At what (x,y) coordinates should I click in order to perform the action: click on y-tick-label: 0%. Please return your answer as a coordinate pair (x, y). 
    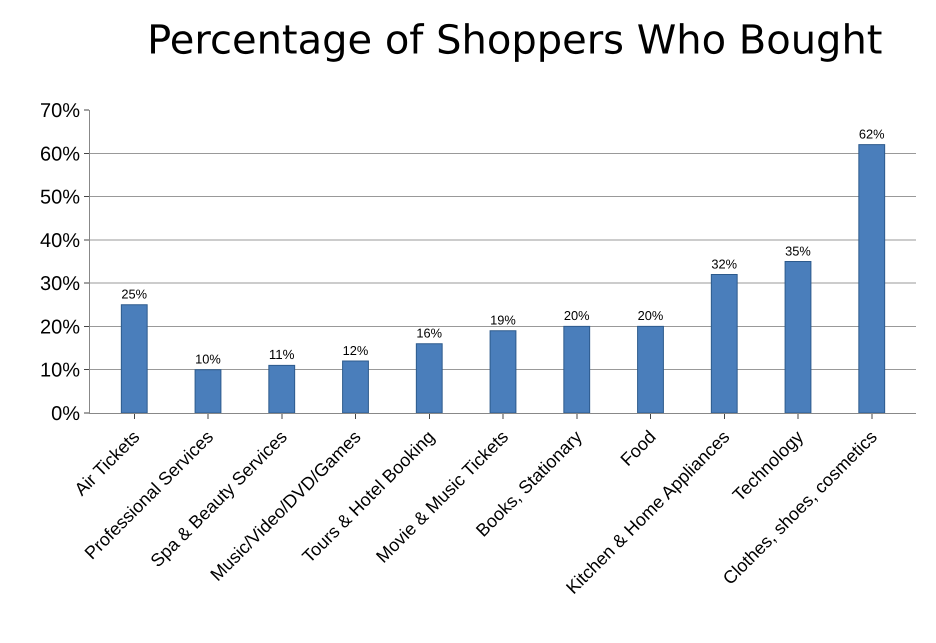
    Looking at the image, I should click on (65, 414).